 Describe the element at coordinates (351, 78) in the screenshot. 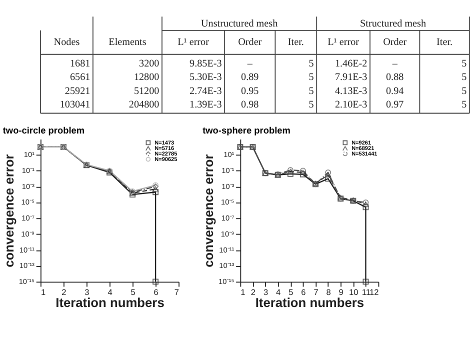

I see `text: 7.91E-3` at that location.